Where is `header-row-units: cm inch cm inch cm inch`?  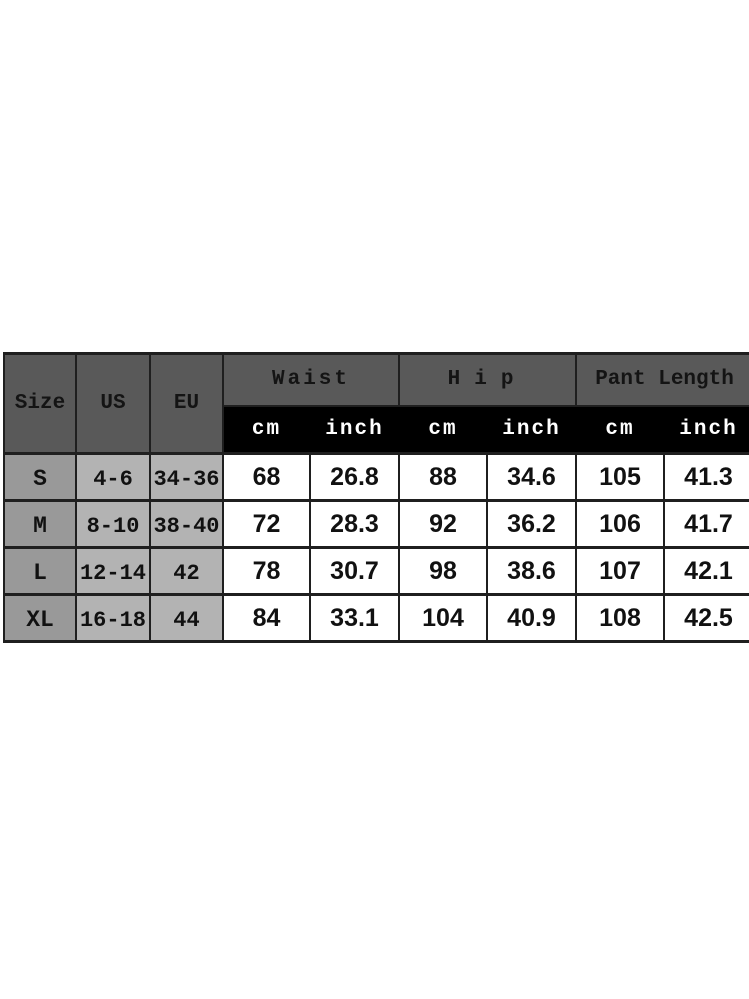
header-row-units: cm inch cm inch cm inch is located at coordinates (376, 429).